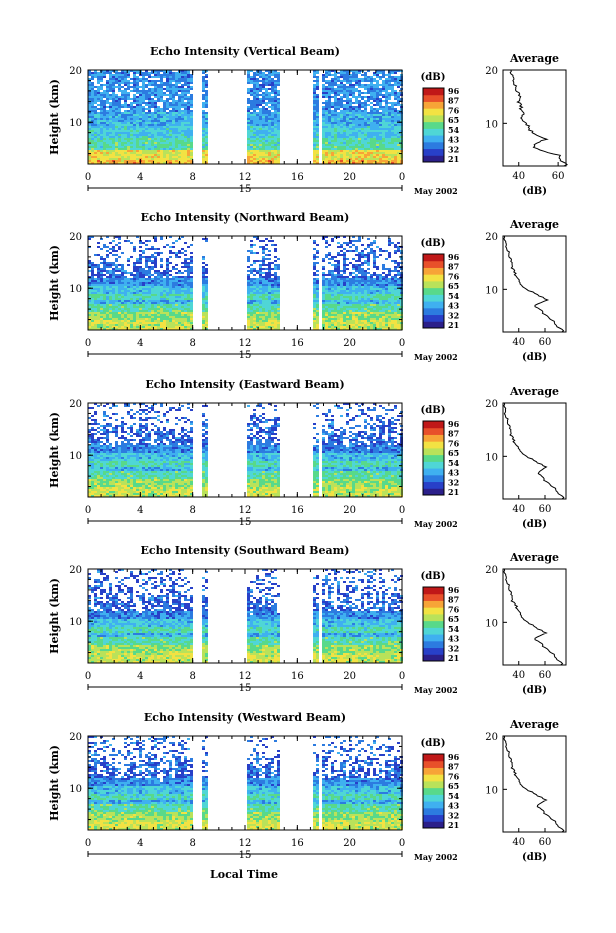 The image size is (616, 933). I want to click on x-tick-label: 16, so click(297, 177).